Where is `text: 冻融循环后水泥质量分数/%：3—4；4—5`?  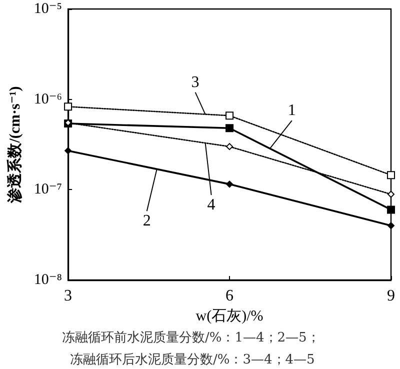 text: 冻融循环后水泥质量分数/%：3—4；4—5 is located at coordinates (192, 360).